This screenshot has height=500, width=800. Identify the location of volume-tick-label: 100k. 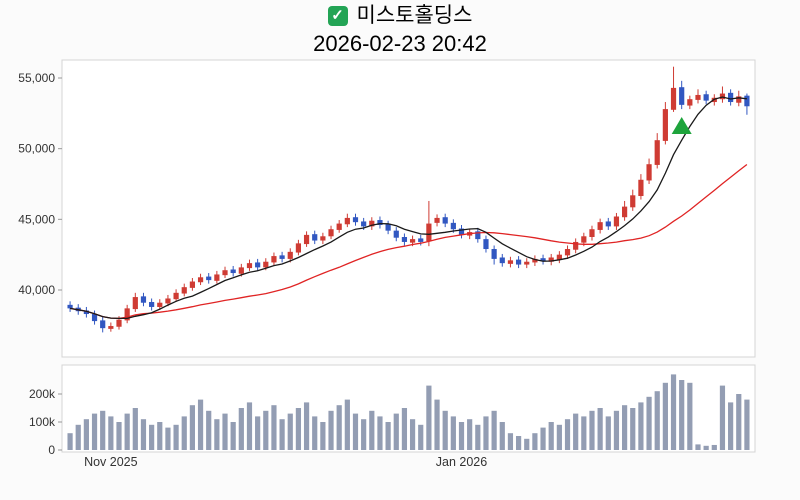
(42, 422).